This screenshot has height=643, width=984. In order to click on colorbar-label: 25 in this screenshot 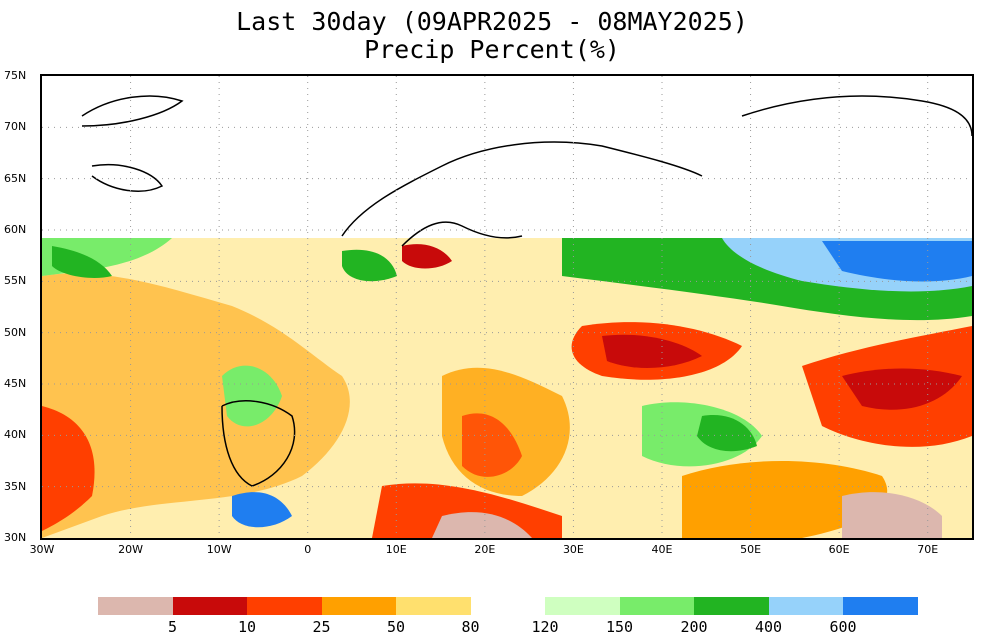, I will do `click(321, 627)`.